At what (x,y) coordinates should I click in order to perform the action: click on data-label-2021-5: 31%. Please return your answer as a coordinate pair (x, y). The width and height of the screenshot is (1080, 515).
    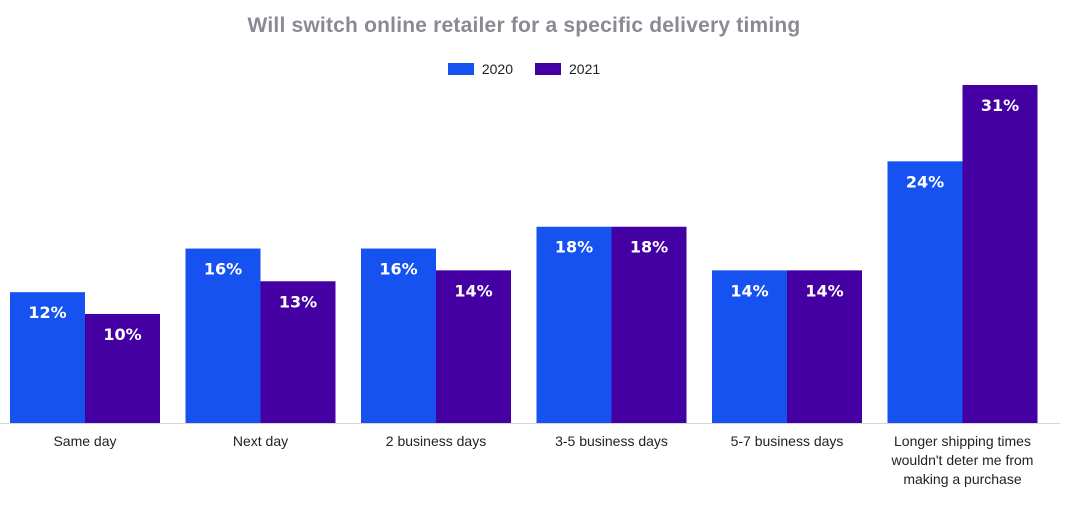
    Looking at the image, I should click on (1000, 105).